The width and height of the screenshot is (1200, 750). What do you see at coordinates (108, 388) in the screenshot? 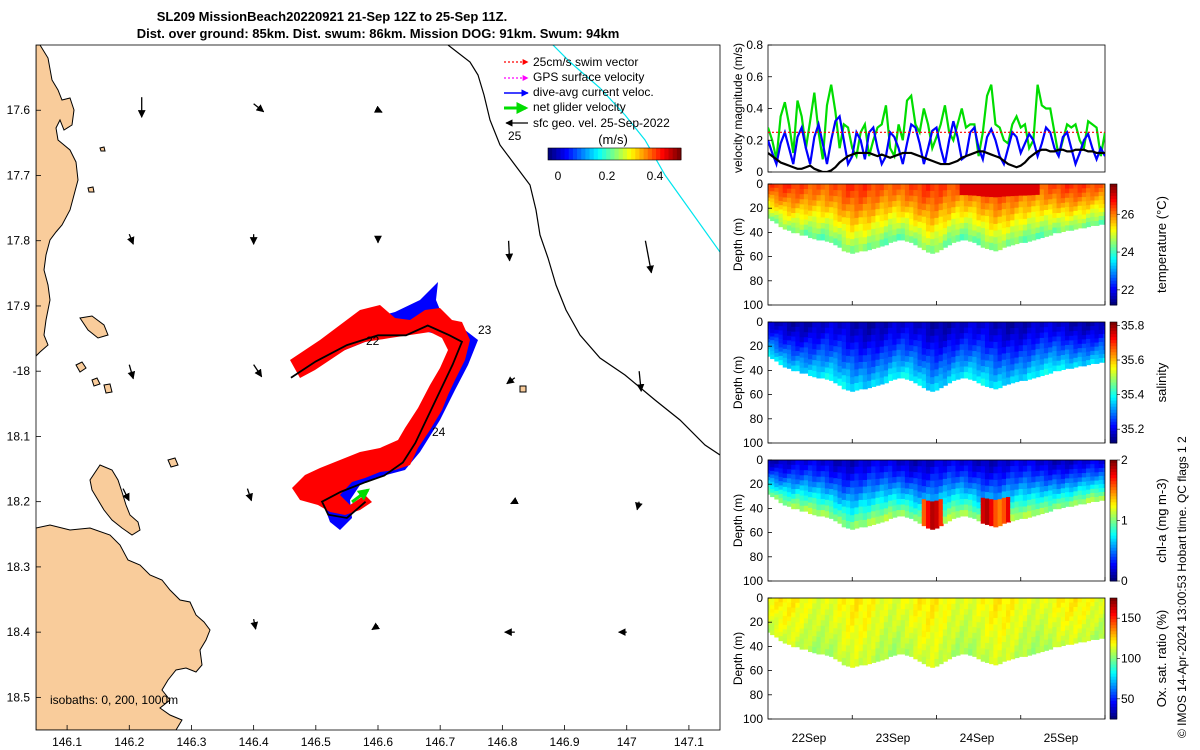
I see `island-family-c` at bounding box center [108, 388].